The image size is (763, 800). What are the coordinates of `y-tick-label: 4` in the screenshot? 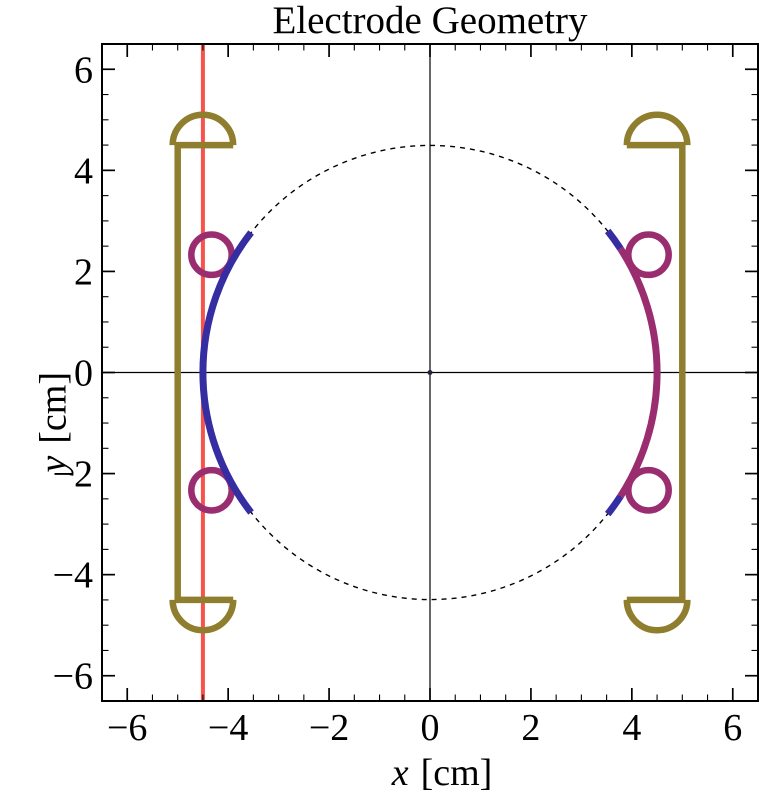 It's located at (83, 171).